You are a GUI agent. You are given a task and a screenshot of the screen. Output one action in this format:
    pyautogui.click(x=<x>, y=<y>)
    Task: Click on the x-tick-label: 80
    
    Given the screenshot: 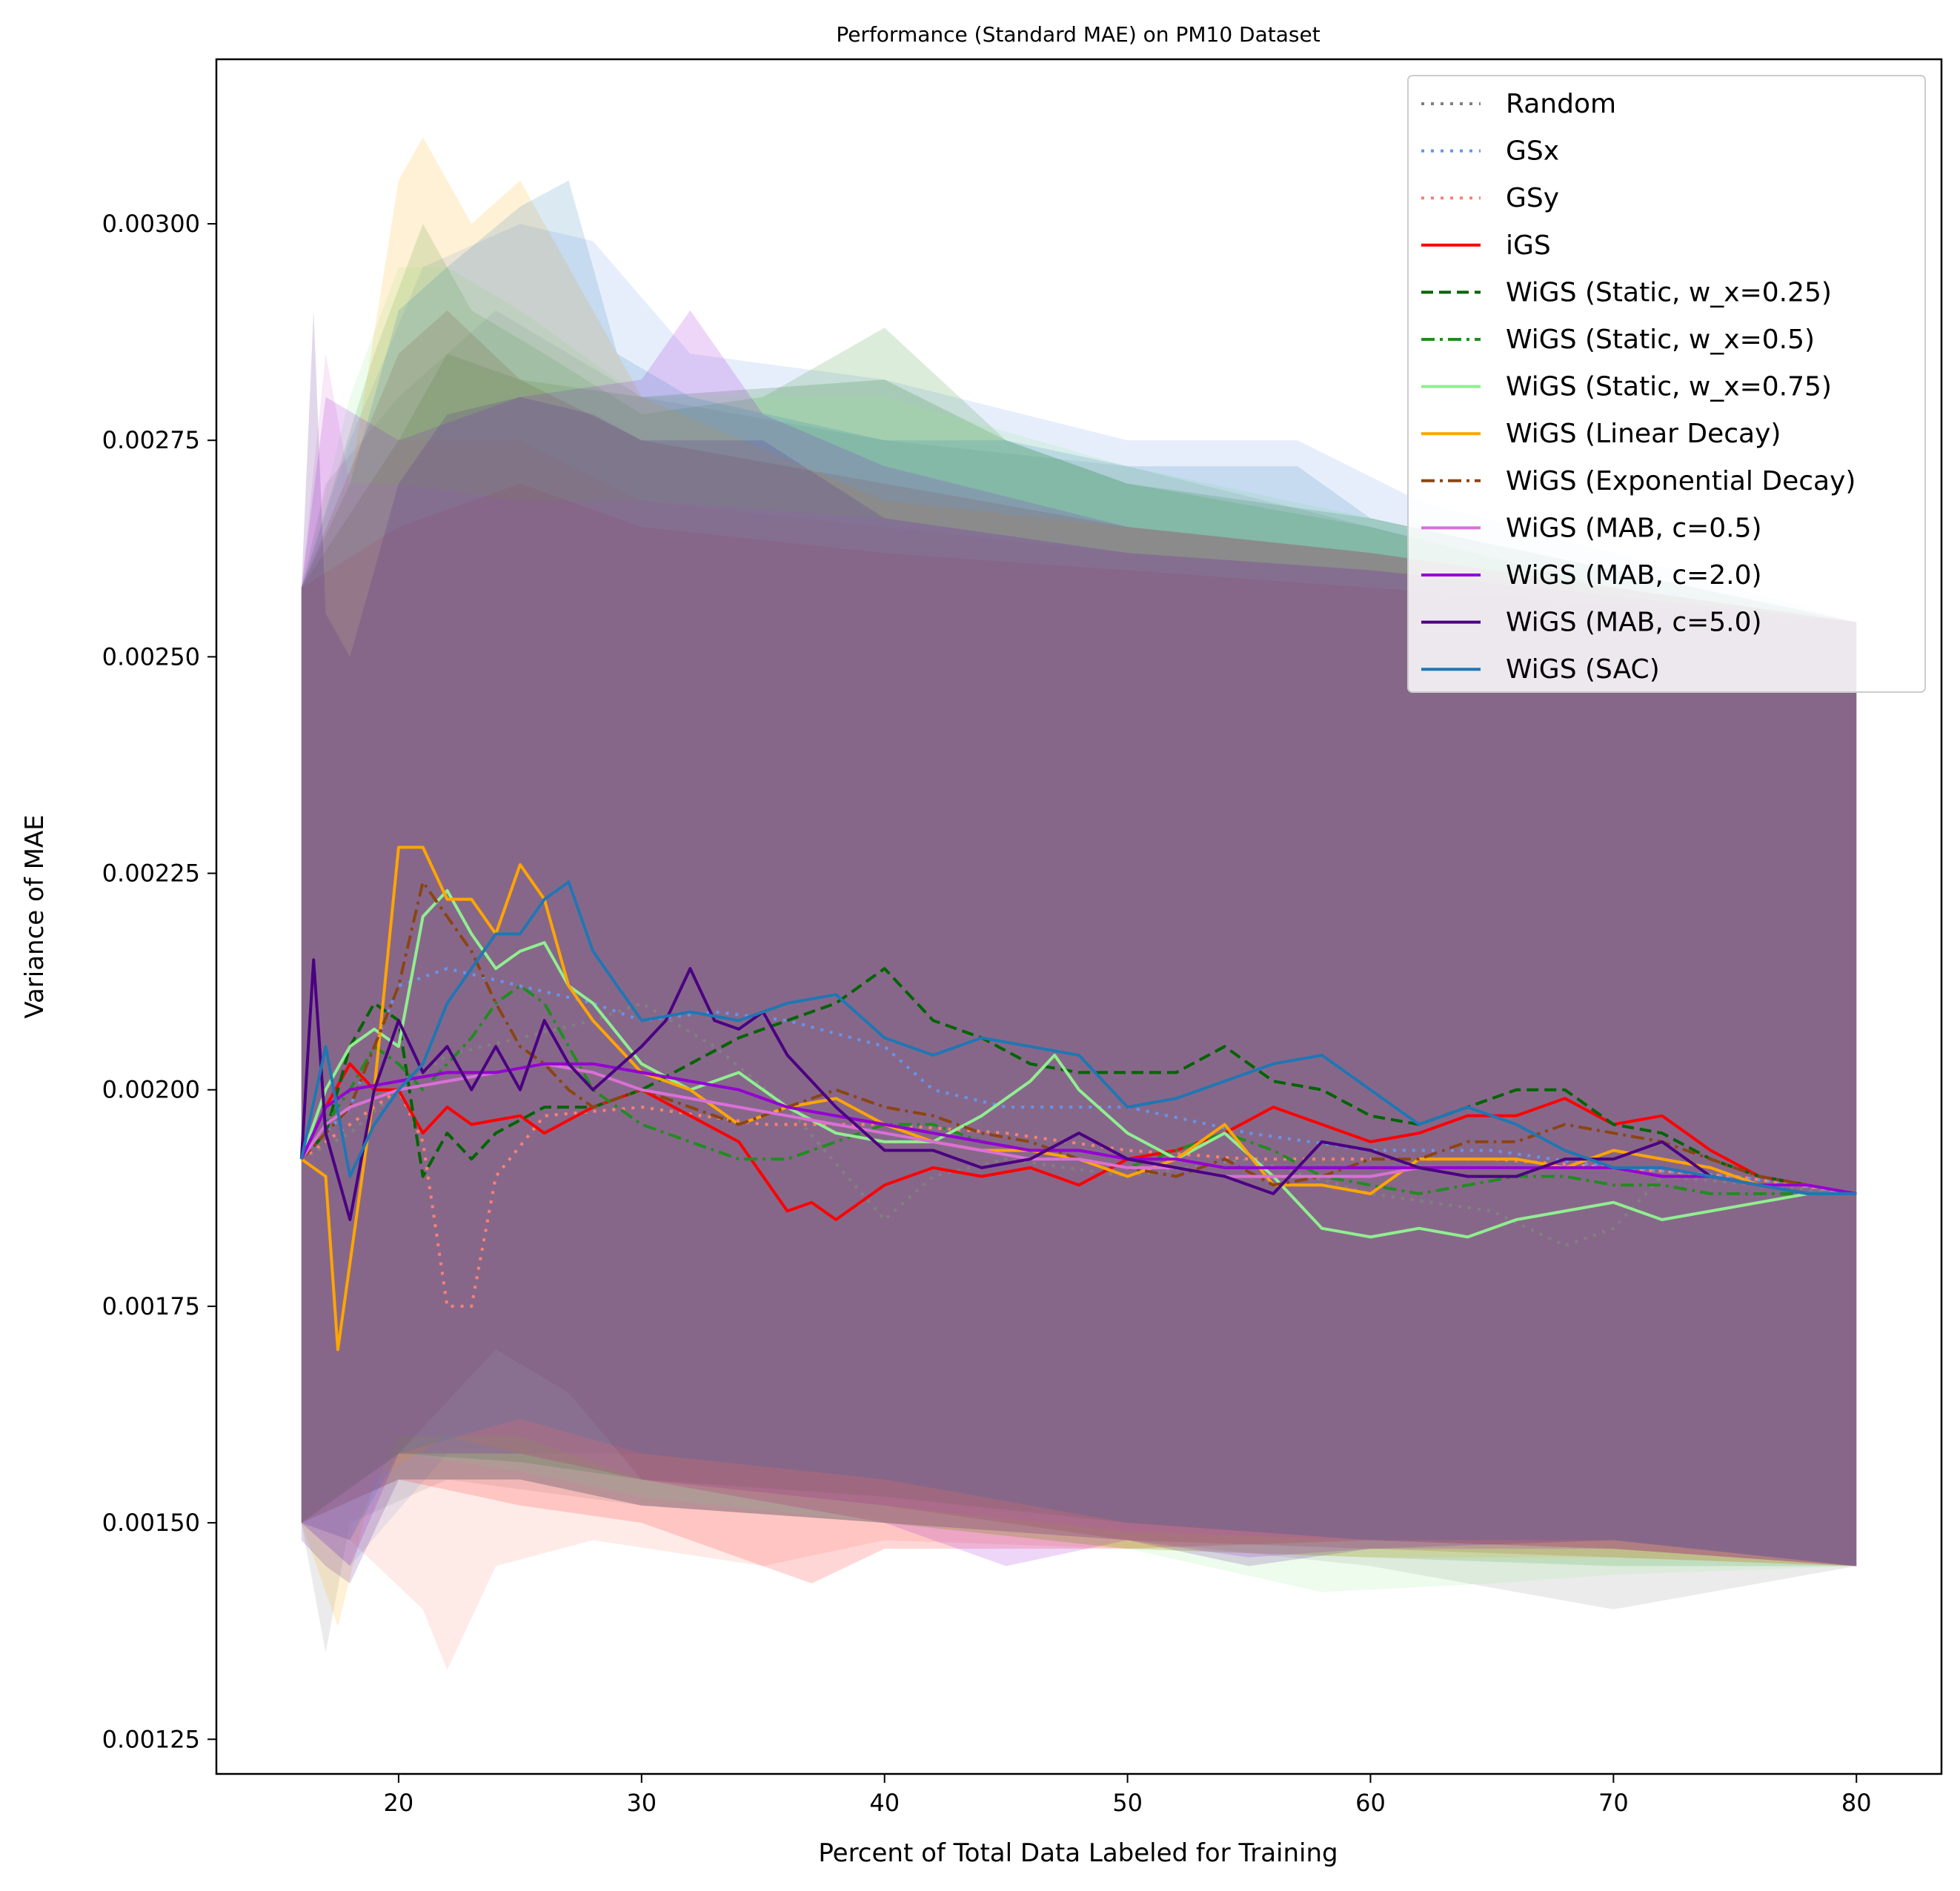 What is the action you would take?
    pyautogui.click(x=1856, y=1803)
    